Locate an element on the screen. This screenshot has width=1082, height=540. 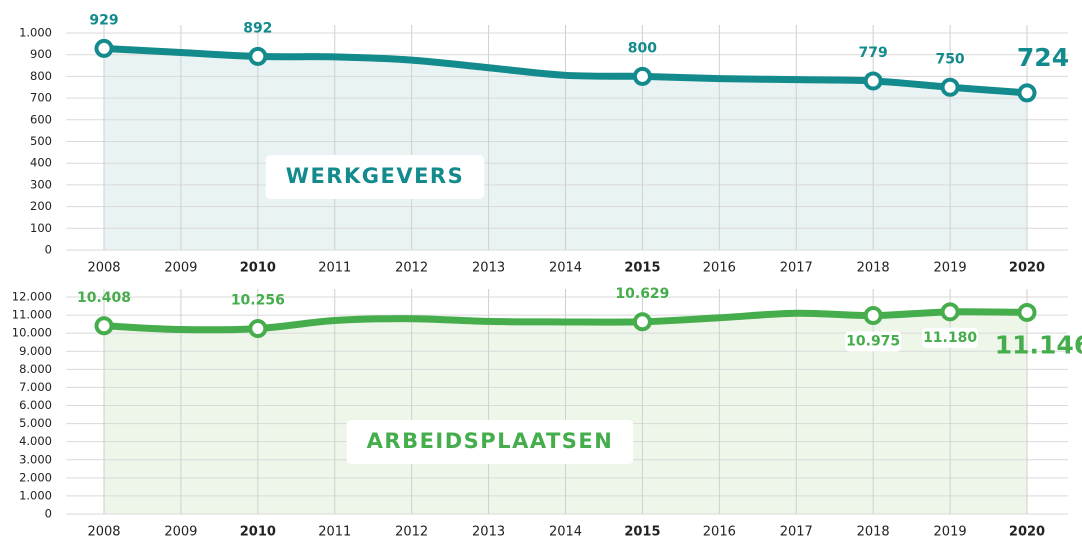
y-tick-label: 10.000 is located at coordinates (32, 333).